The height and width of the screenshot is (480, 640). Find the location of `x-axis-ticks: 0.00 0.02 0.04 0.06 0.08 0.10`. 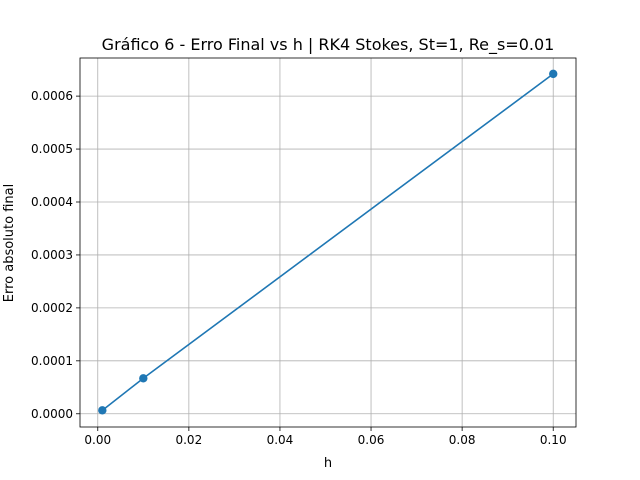

x-axis-ticks: 0.00 0.02 0.04 0.06 0.08 0.10 is located at coordinates (325, 437).